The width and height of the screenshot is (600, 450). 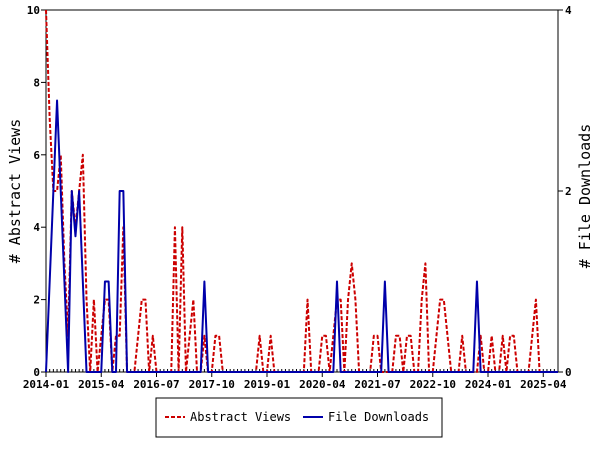 I want to click on legend: Abstract Views File Downloads, so click(x=299, y=417).